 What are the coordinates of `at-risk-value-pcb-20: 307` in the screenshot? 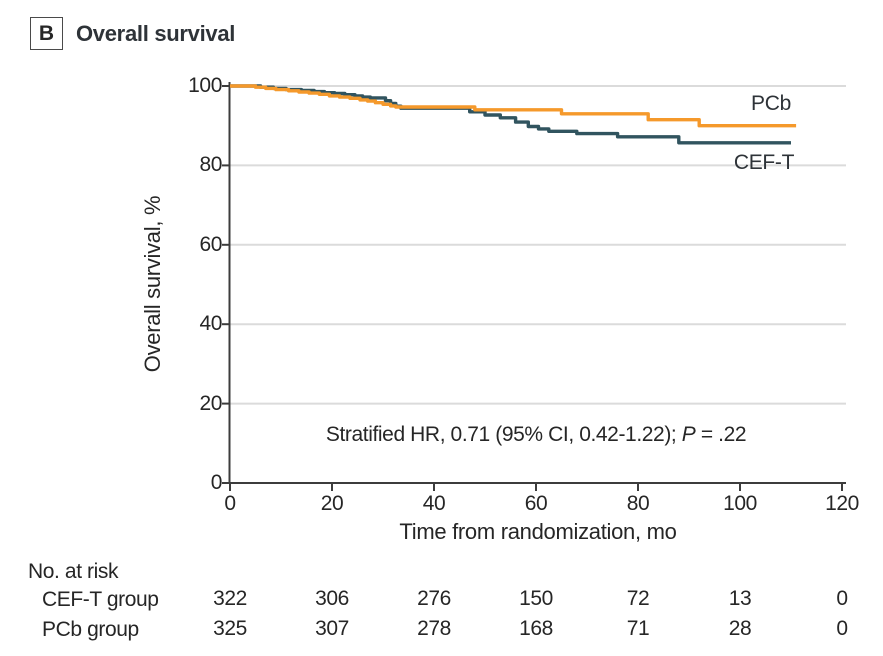 It's located at (332, 628).